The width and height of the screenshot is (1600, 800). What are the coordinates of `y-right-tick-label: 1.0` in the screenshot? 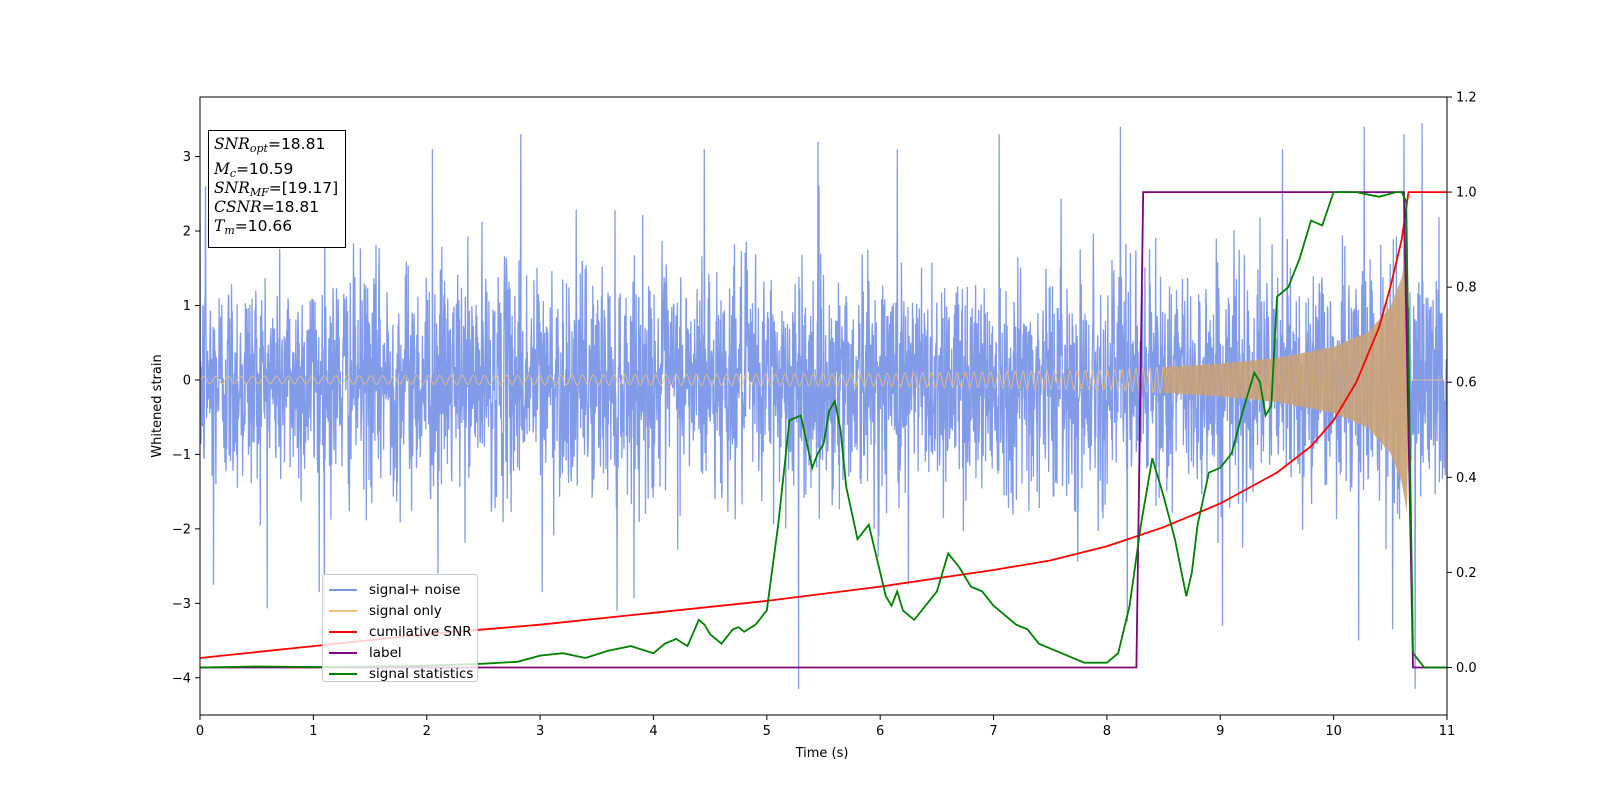 It's located at (1466, 193).